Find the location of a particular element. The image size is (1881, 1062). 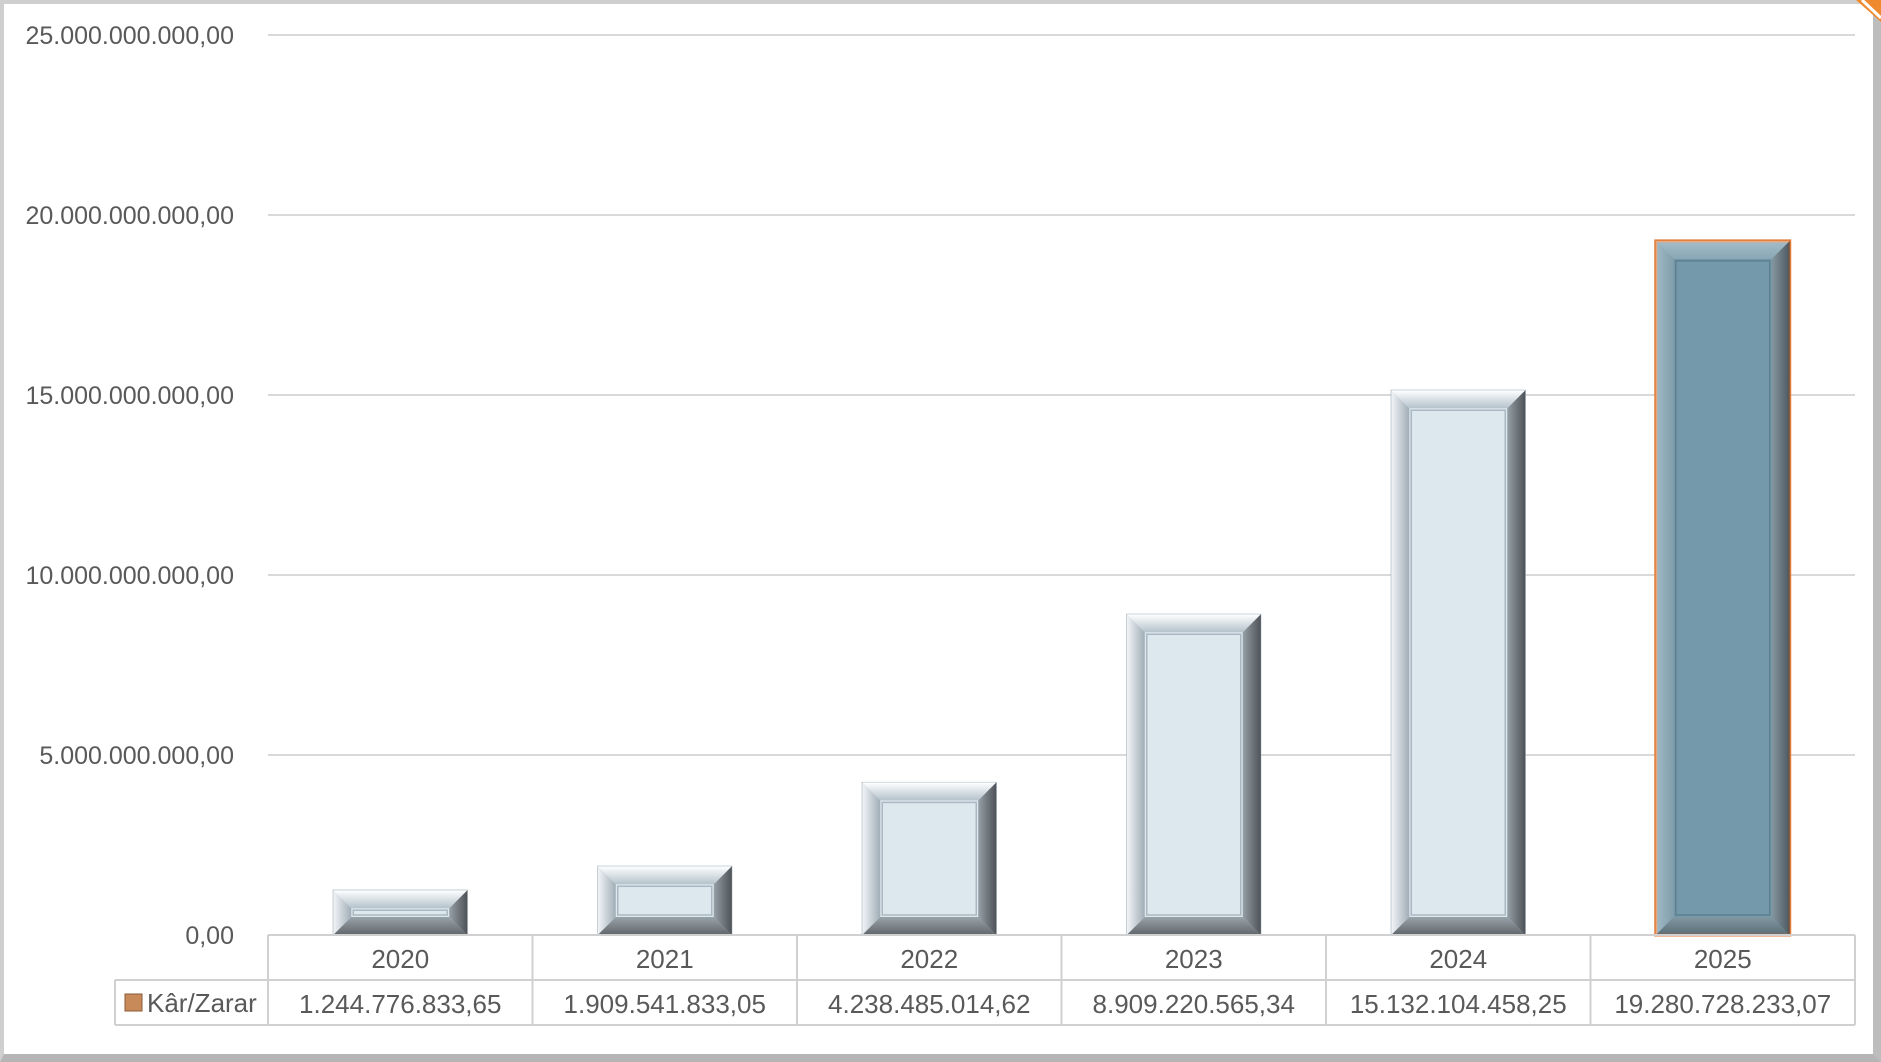

y-tick-label: 25.000.000.000,00 is located at coordinates (129, 36).